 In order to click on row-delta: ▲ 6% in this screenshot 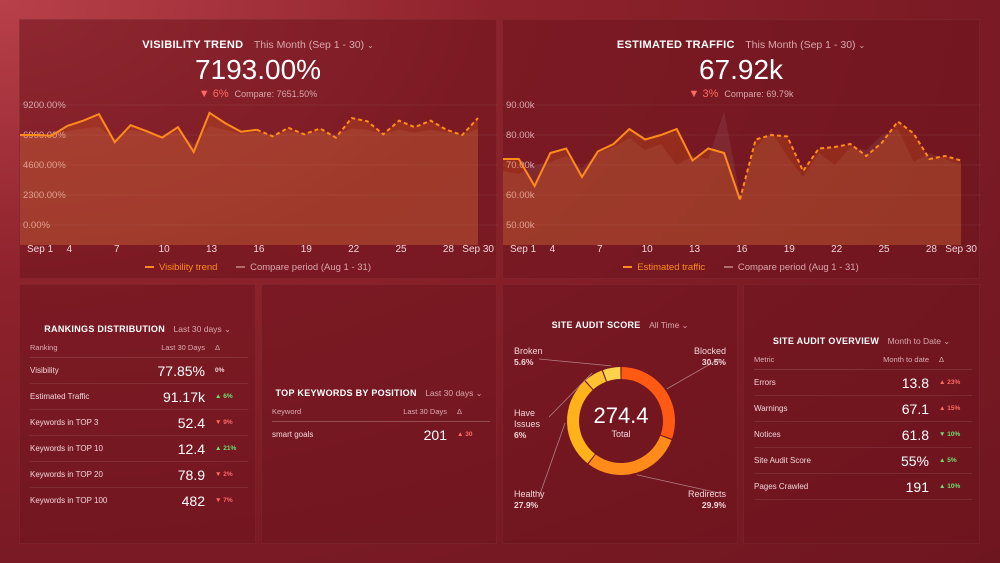, I will do `click(231, 396)`.